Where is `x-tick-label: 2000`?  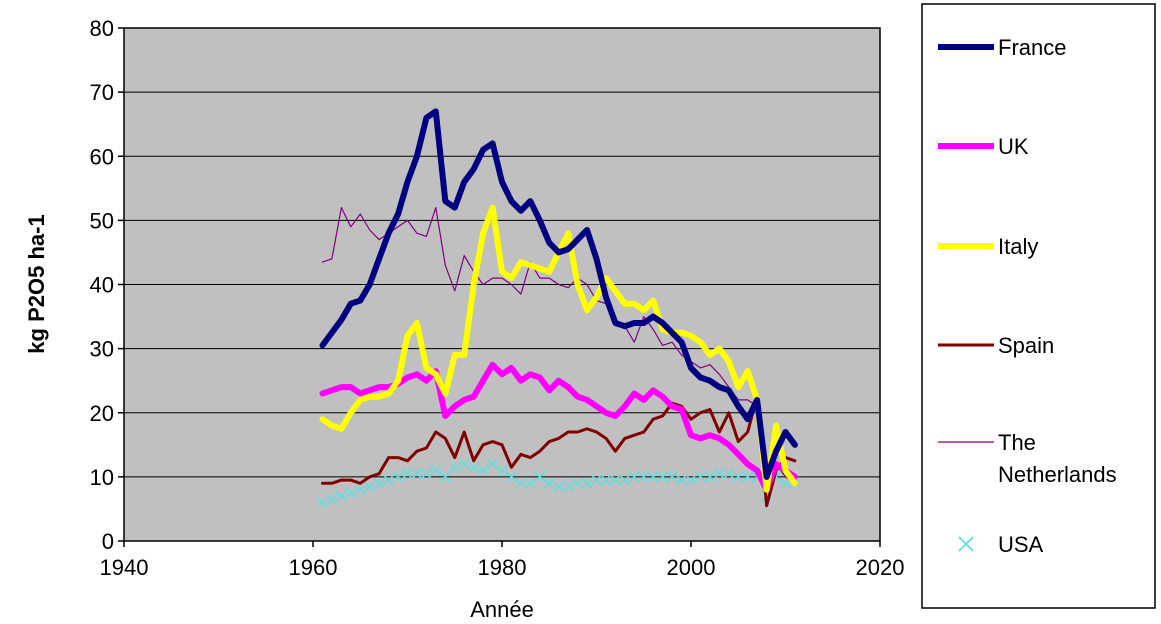
x-tick-label: 2000 is located at coordinates (691, 567).